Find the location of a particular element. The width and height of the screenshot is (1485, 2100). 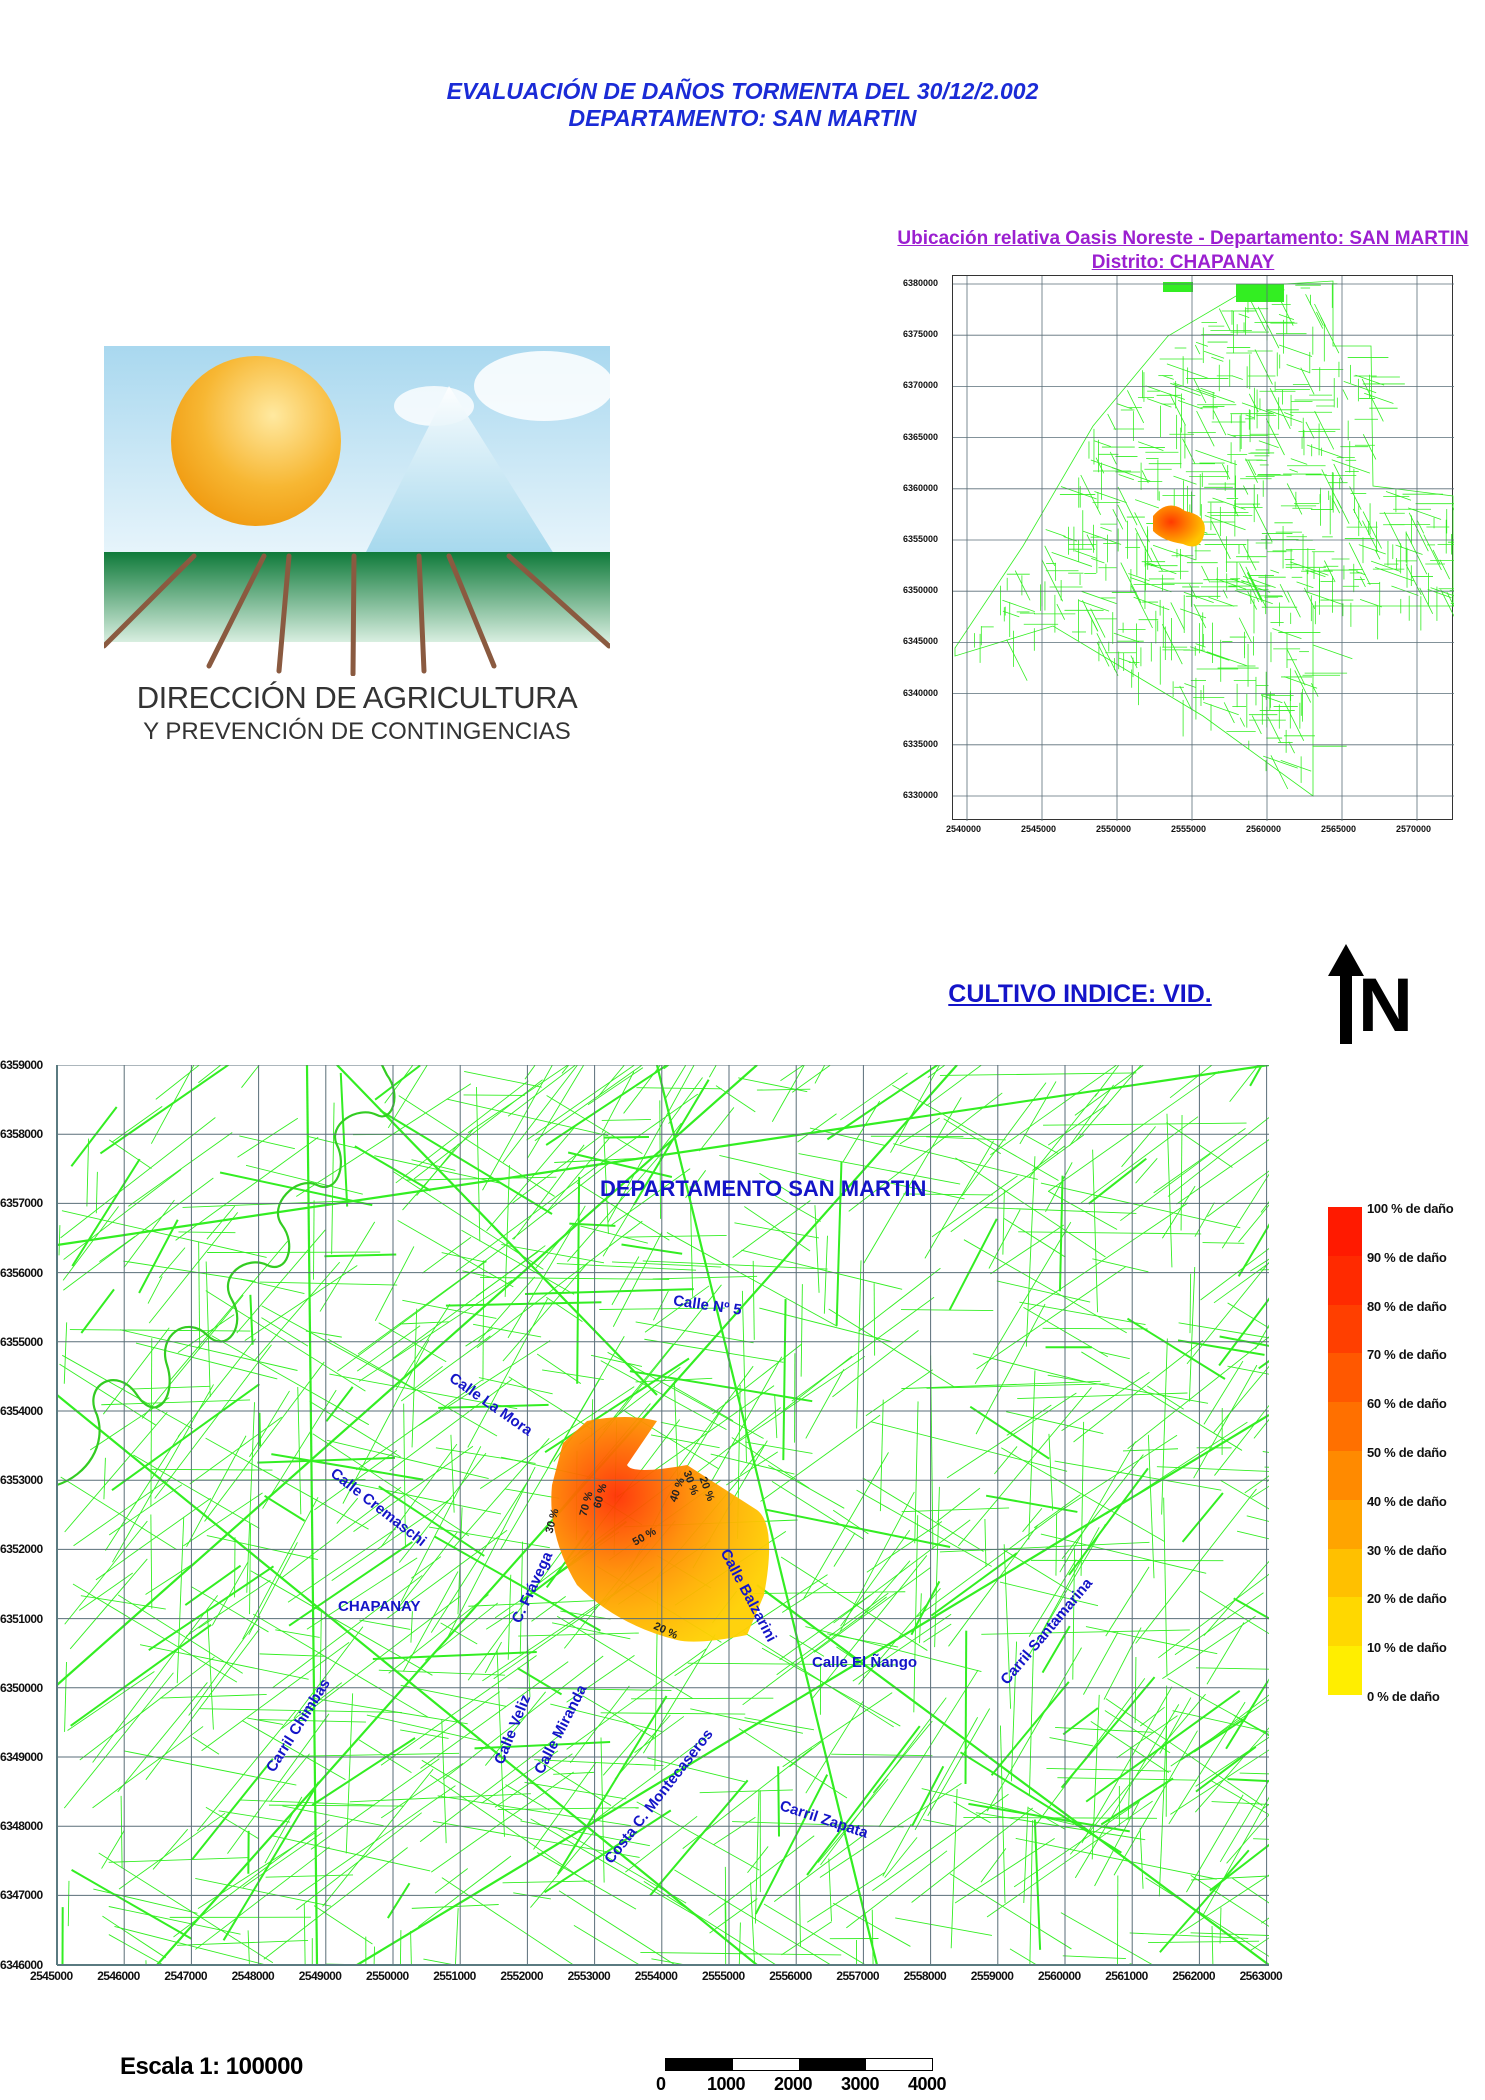

inset-x-tick-label: 2545000 is located at coordinates (1039, 829).